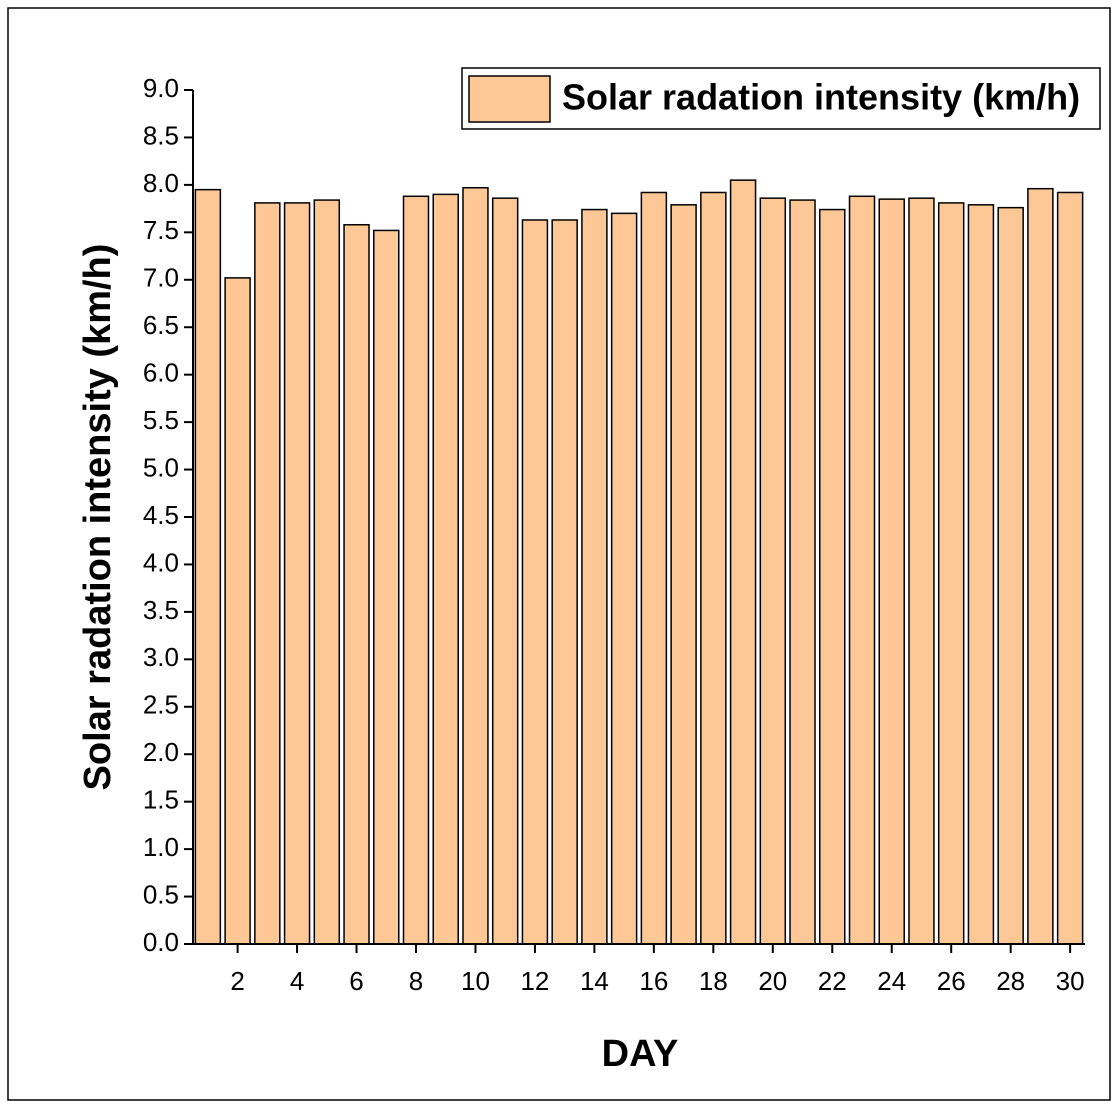  Describe the element at coordinates (713, 981) in the screenshot. I see `x-tick-label: 18` at that location.